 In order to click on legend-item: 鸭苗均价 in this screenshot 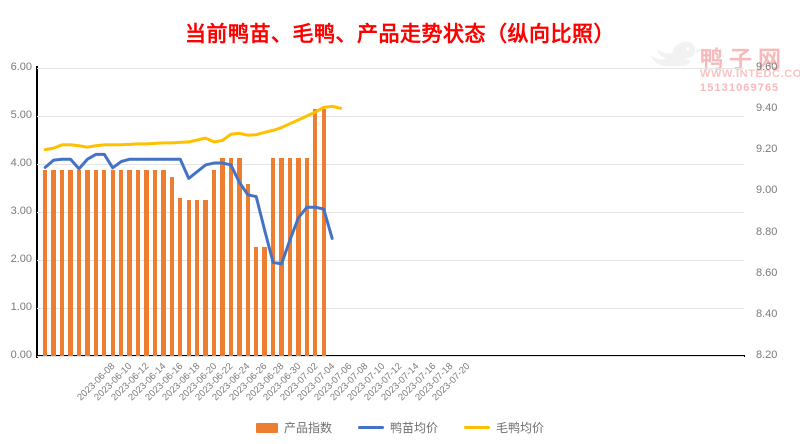, I will do `click(397, 427)`.